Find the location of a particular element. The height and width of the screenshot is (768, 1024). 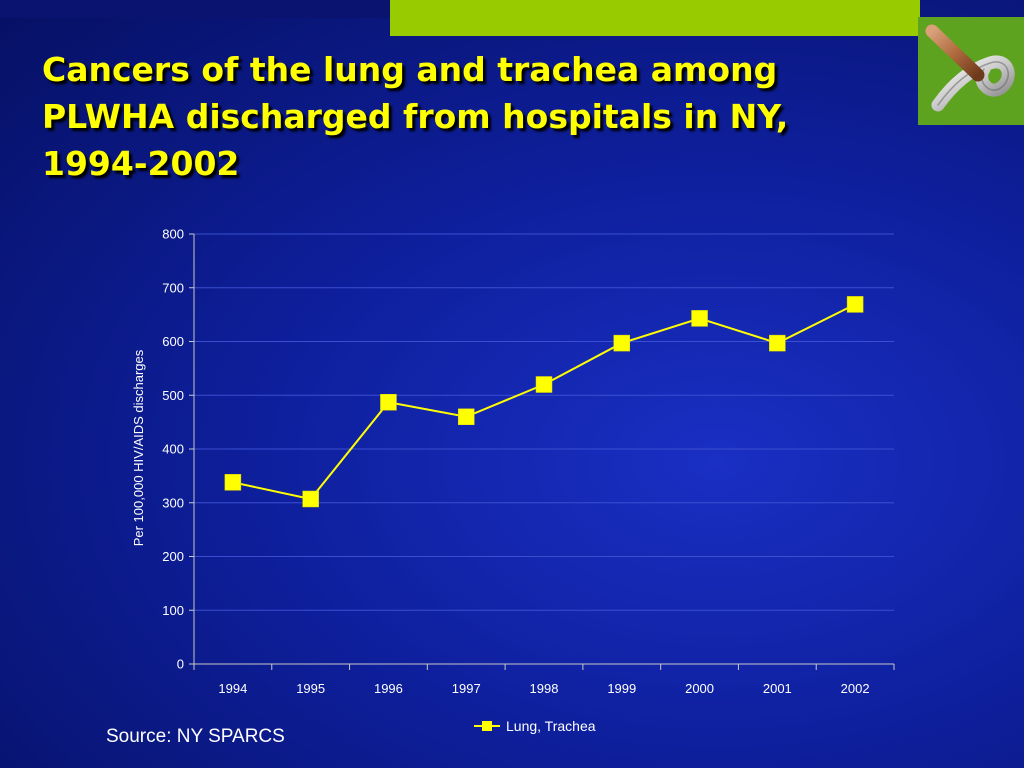

x-tick-label-1994: 1994 is located at coordinates (232, 688).